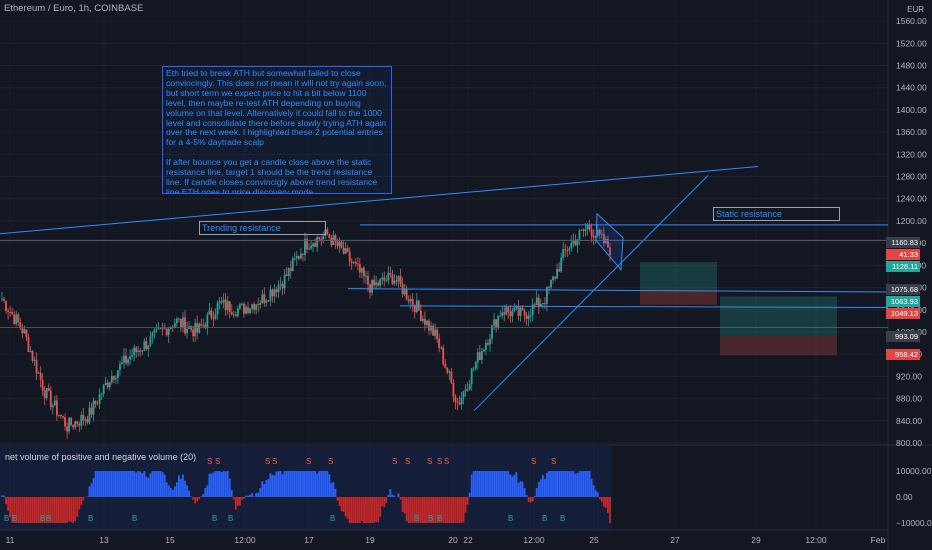 The width and height of the screenshot is (932, 550). What do you see at coordinates (903, 313) in the screenshot?
I see `price-tag: 1049.13` at bounding box center [903, 313].